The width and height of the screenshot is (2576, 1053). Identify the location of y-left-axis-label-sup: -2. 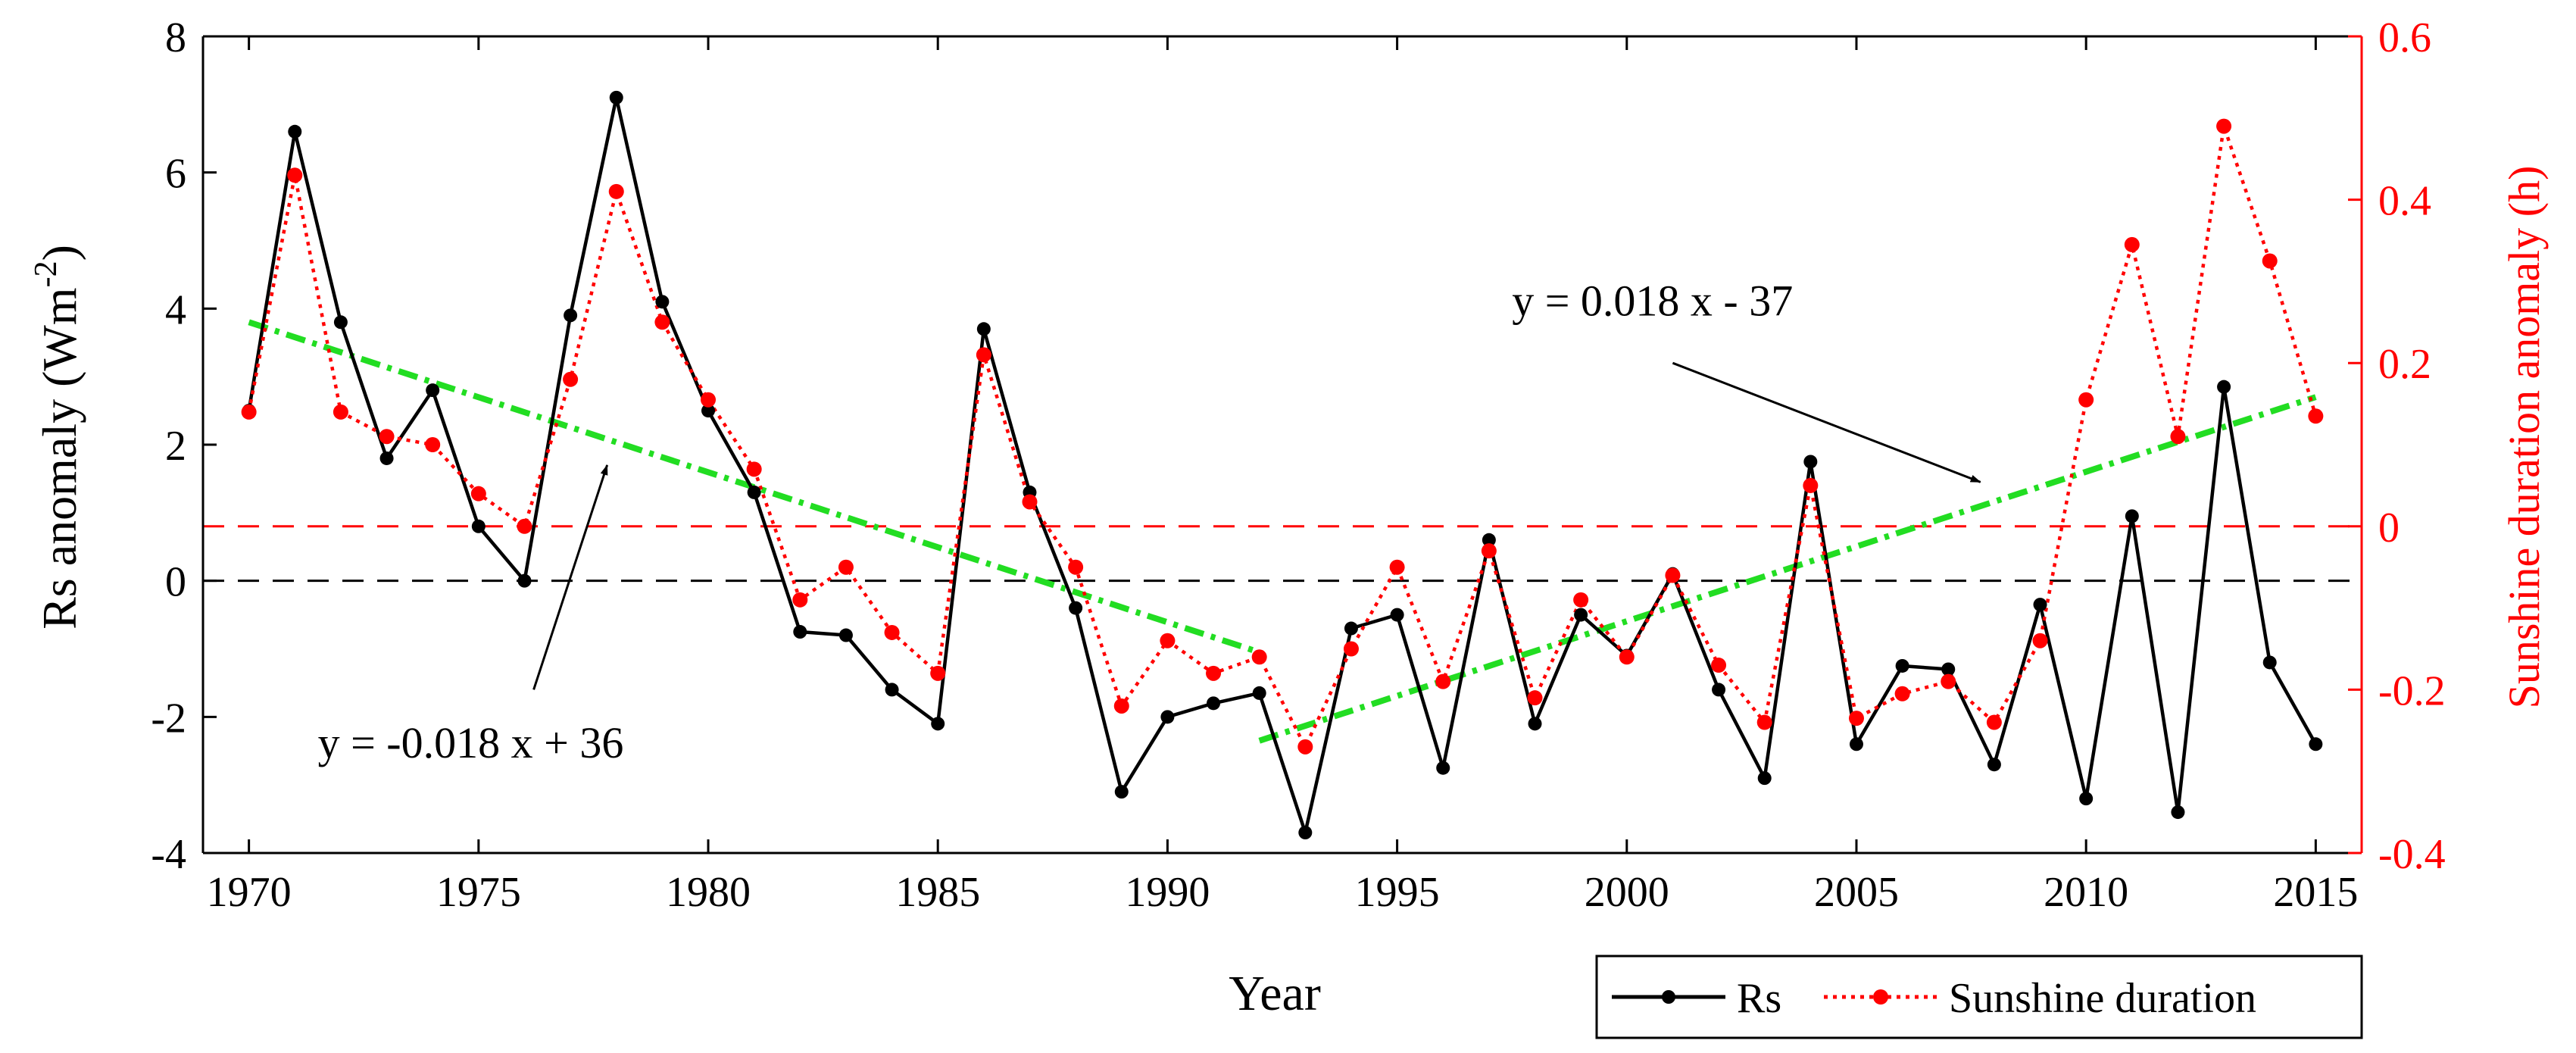
(47, 274).